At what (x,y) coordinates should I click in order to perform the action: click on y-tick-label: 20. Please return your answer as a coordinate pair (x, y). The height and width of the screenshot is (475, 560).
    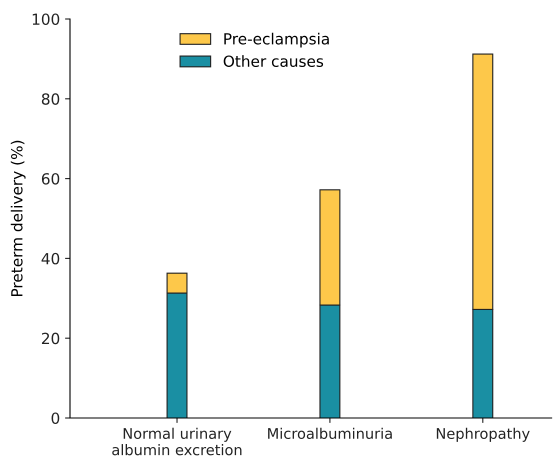
    Looking at the image, I should click on (51, 338).